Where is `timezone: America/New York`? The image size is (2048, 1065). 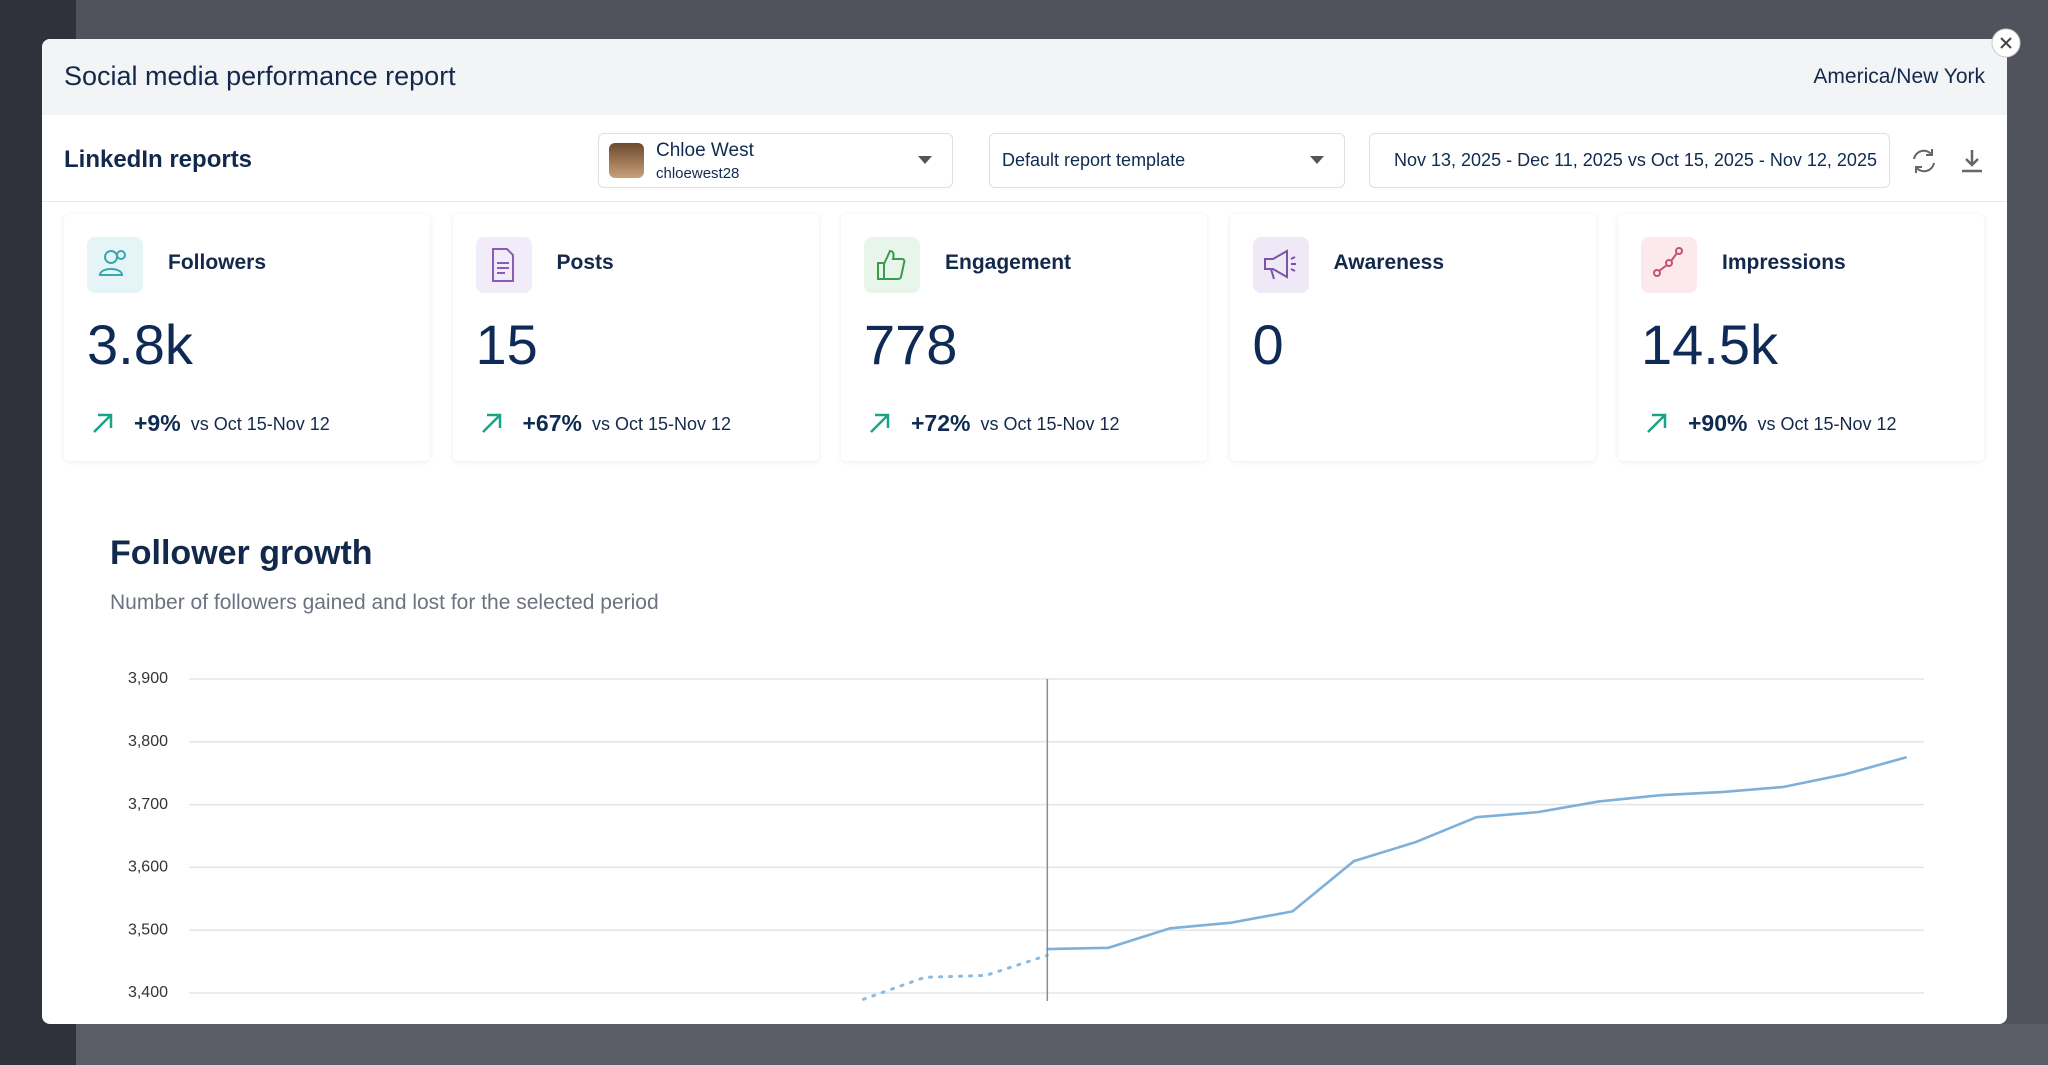
timezone: America/New York is located at coordinates (1899, 76).